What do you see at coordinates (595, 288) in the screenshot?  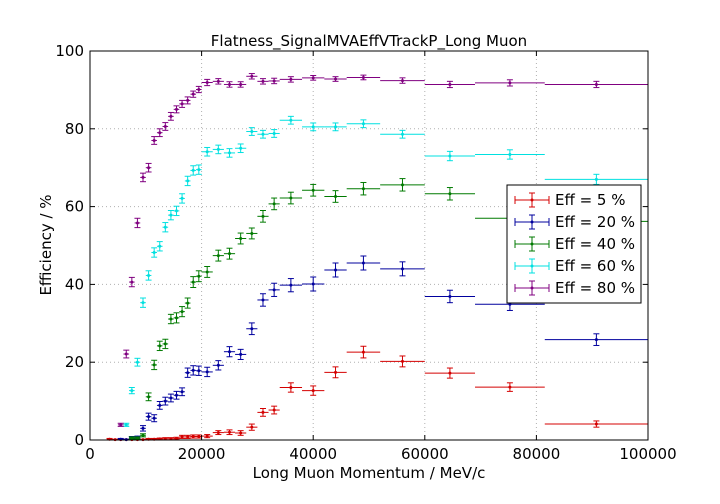 I see `legend-label: Eff = 80 %` at bounding box center [595, 288].